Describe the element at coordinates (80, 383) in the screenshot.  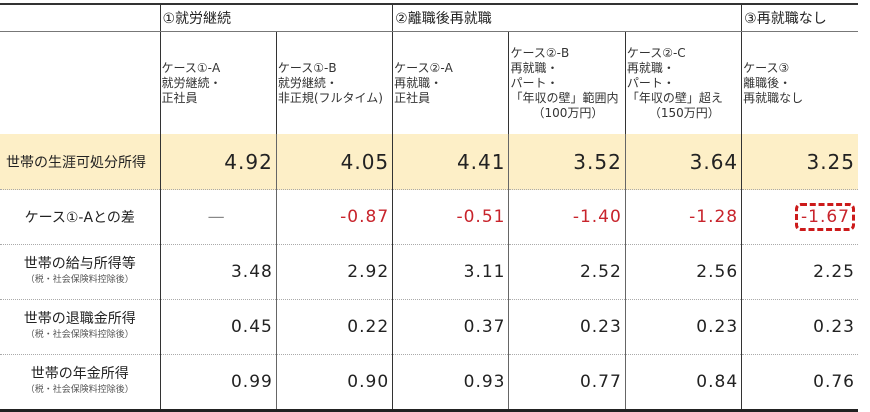
I see `row-label: 世帯の年金所得 （税・社会保険料控除後）` at that location.